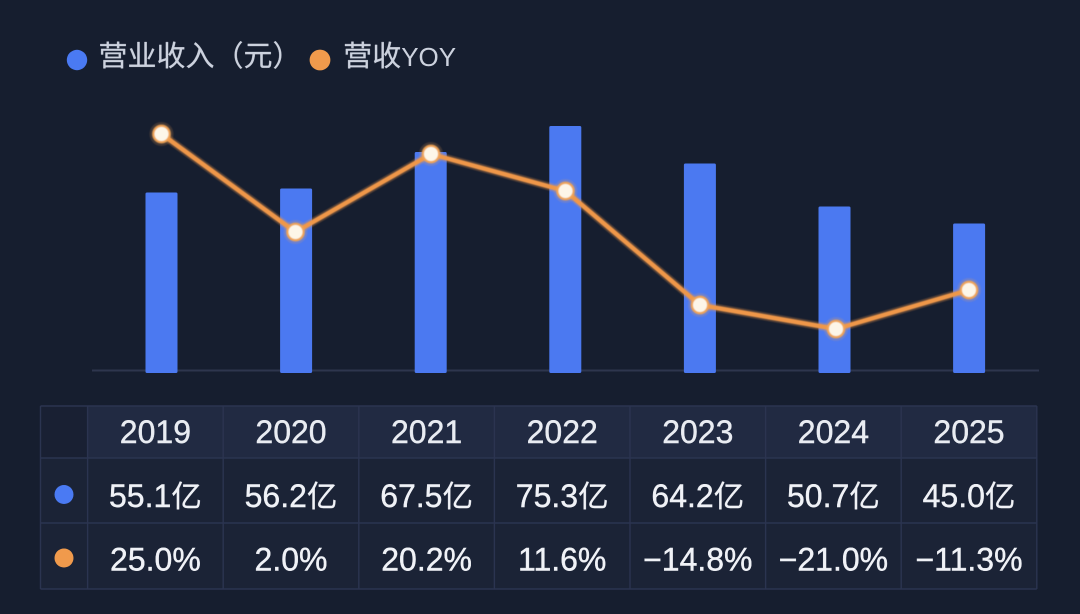 This screenshot has height=614, width=1080. Describe the element at coordinates (968, 560) in the screenshot. I see `svg-text: −11.3%` at that location.